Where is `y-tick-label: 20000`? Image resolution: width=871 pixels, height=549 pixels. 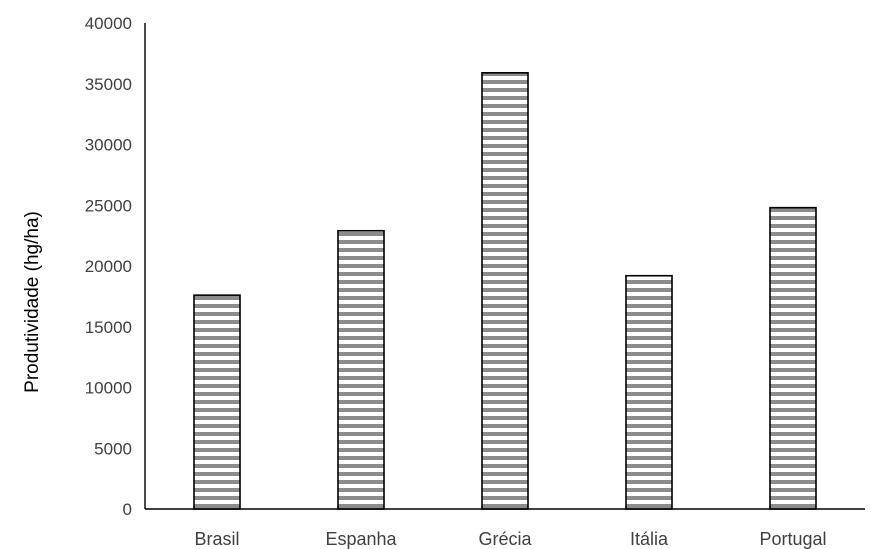 y-tick-label: 20000 is located at coordinates (108, 266).